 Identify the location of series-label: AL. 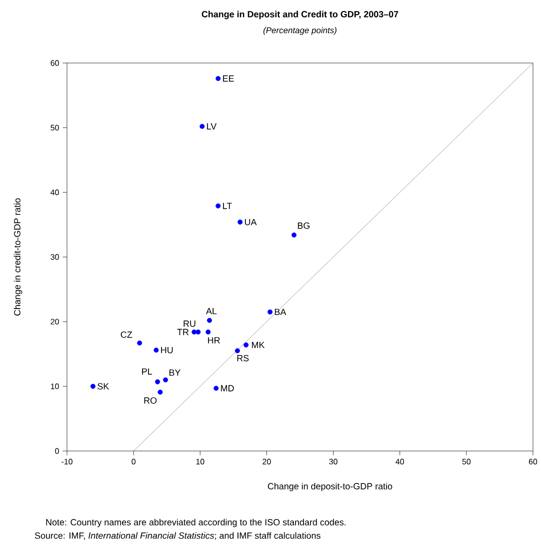
(211, 311).